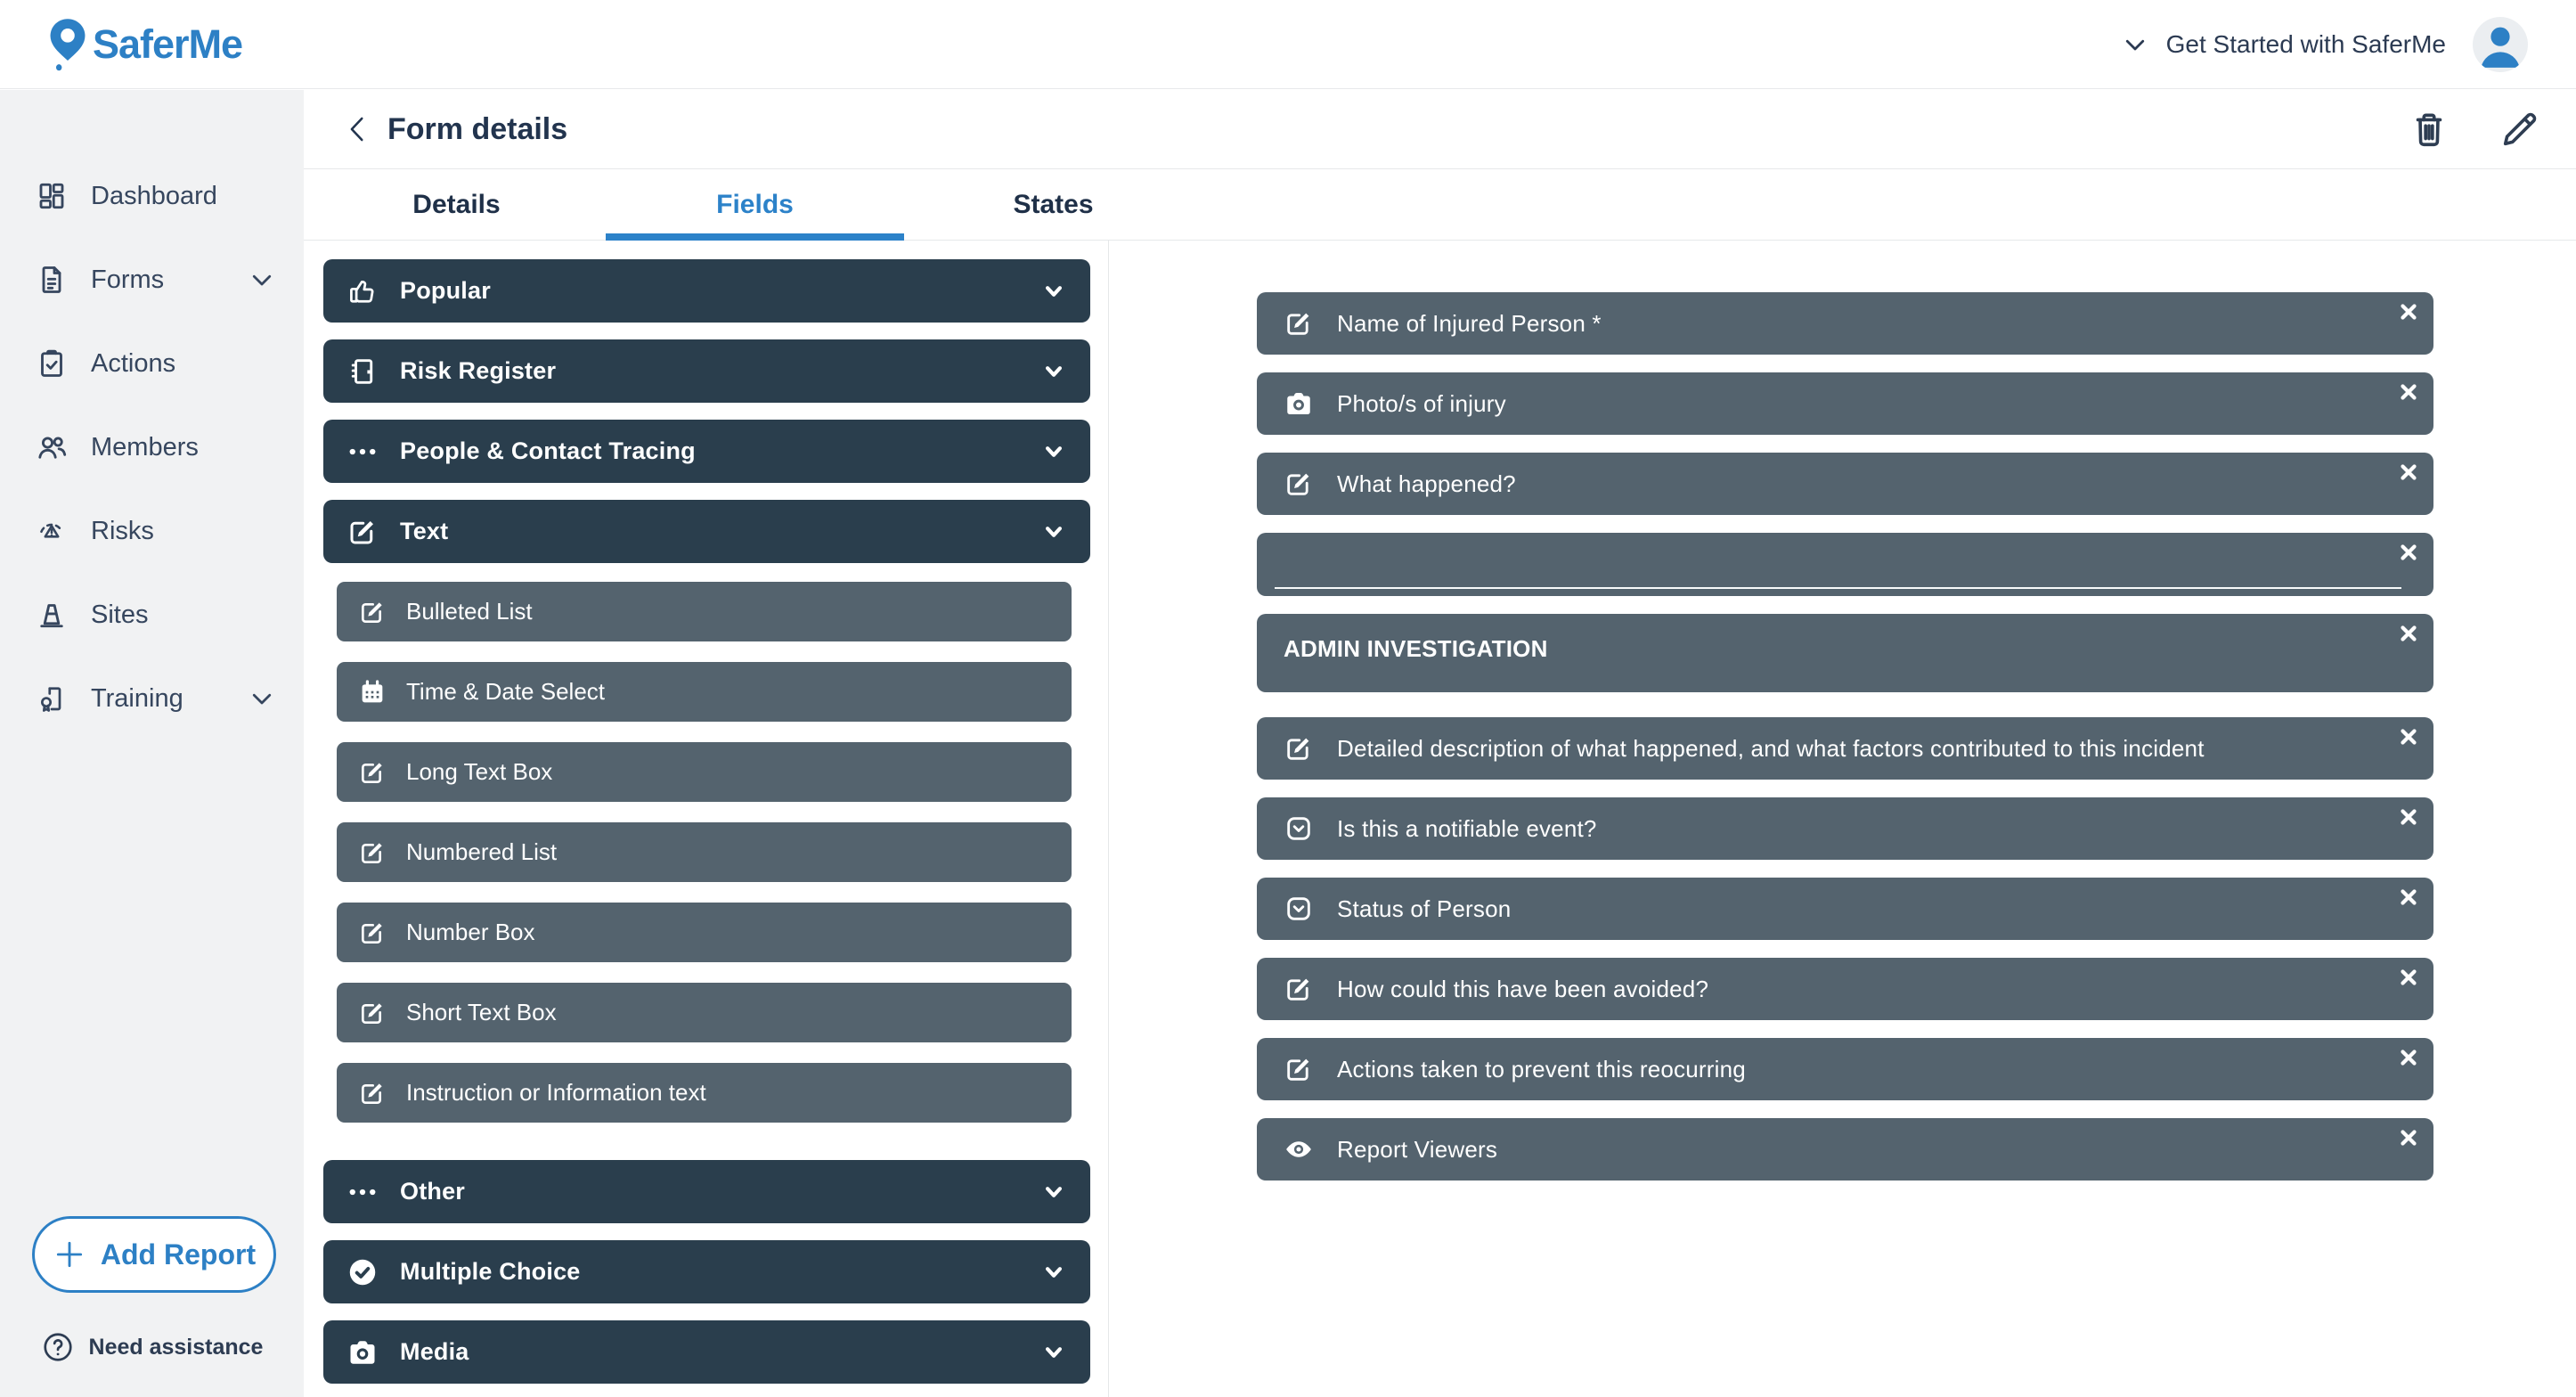 Image resolution: width=2576 pixels, height=1397 pixels. What do you see at coordinates (137, 698) in the screenshot?
I see `sidebar-item-label: Training` at bounding box center [137, 698].